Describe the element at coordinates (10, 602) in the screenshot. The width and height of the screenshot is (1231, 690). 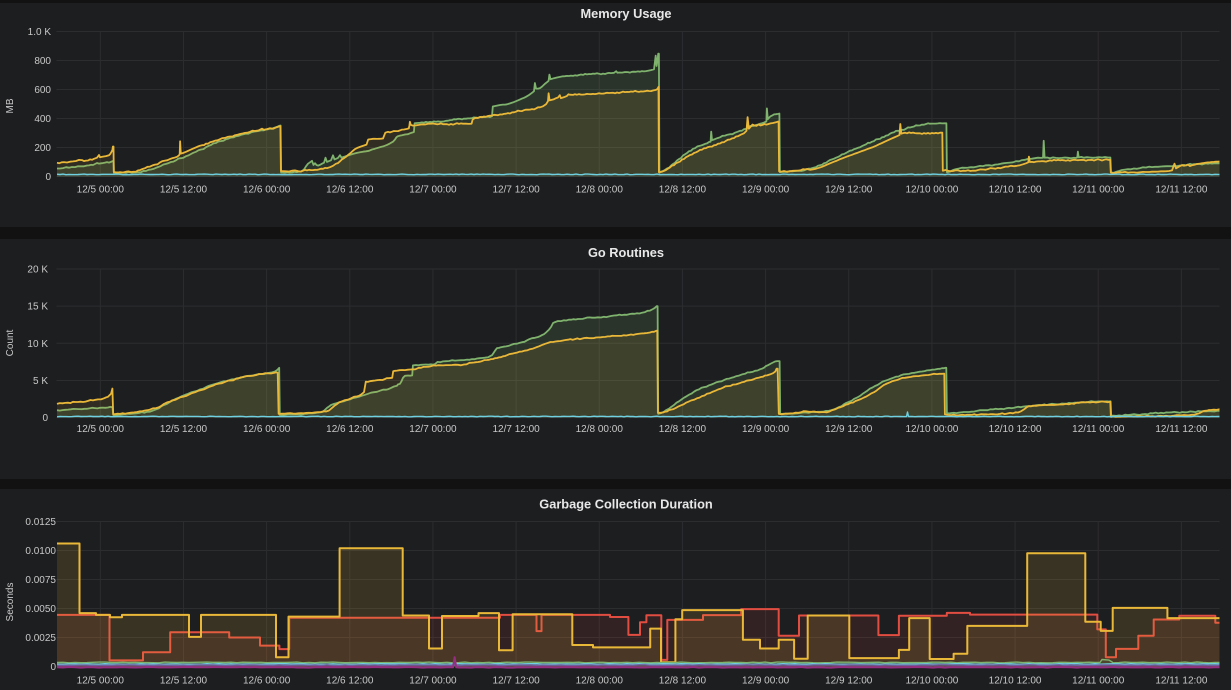
I see `svg-text: Seconds` at that location.